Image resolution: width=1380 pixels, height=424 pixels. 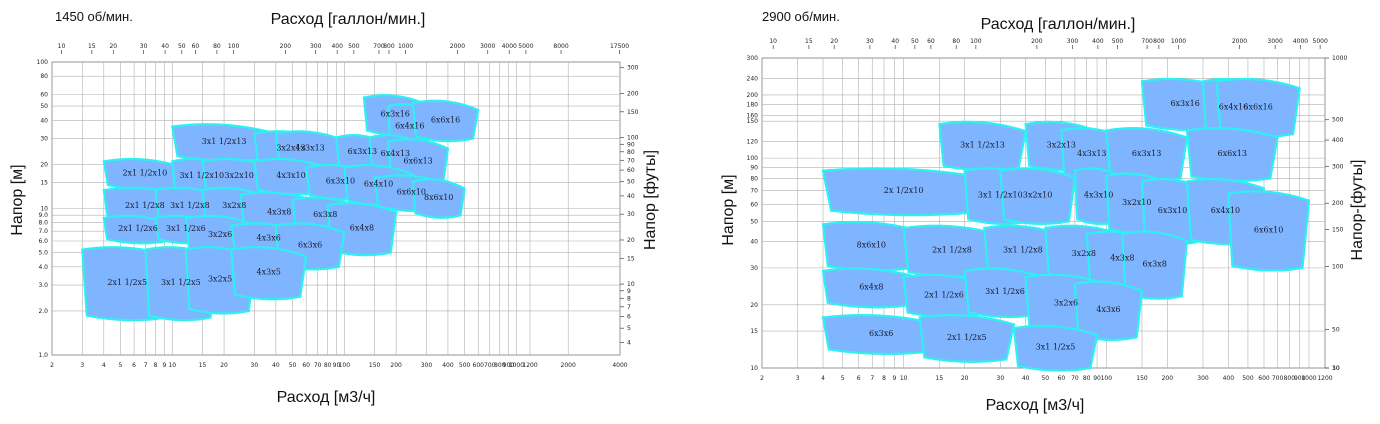 What do you see at coordinates (465, 365) in the screenshot?
I see `x-tick-label: 500` at bounding box center [465, 365].